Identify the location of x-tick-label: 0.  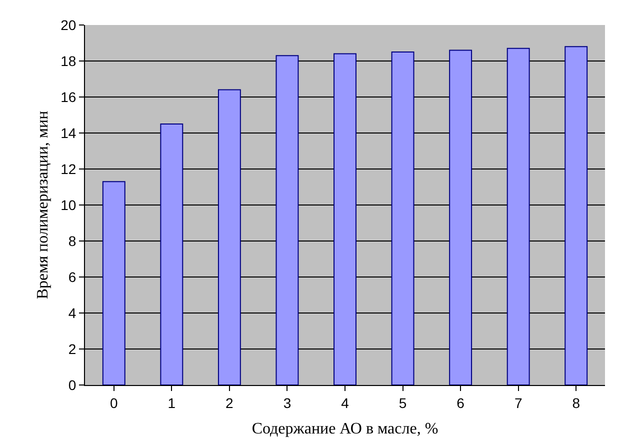
(114, 402).